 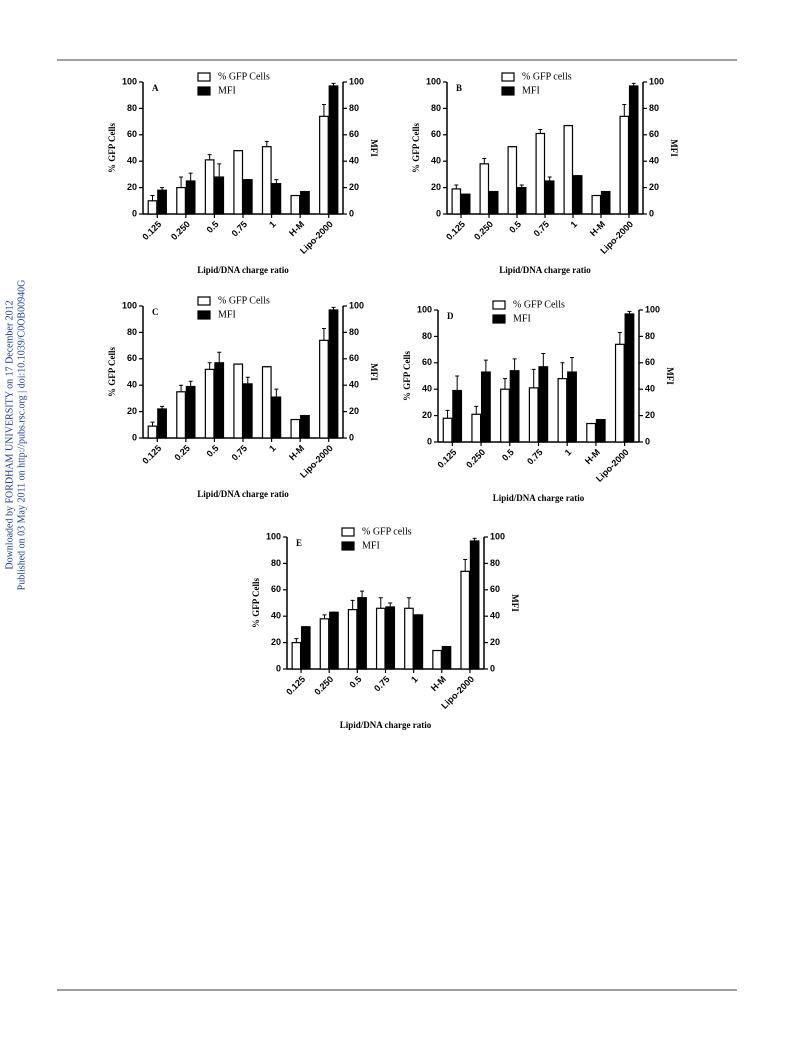 I want to click on x-tick-label: 0.250, so click(x=180, y=230).